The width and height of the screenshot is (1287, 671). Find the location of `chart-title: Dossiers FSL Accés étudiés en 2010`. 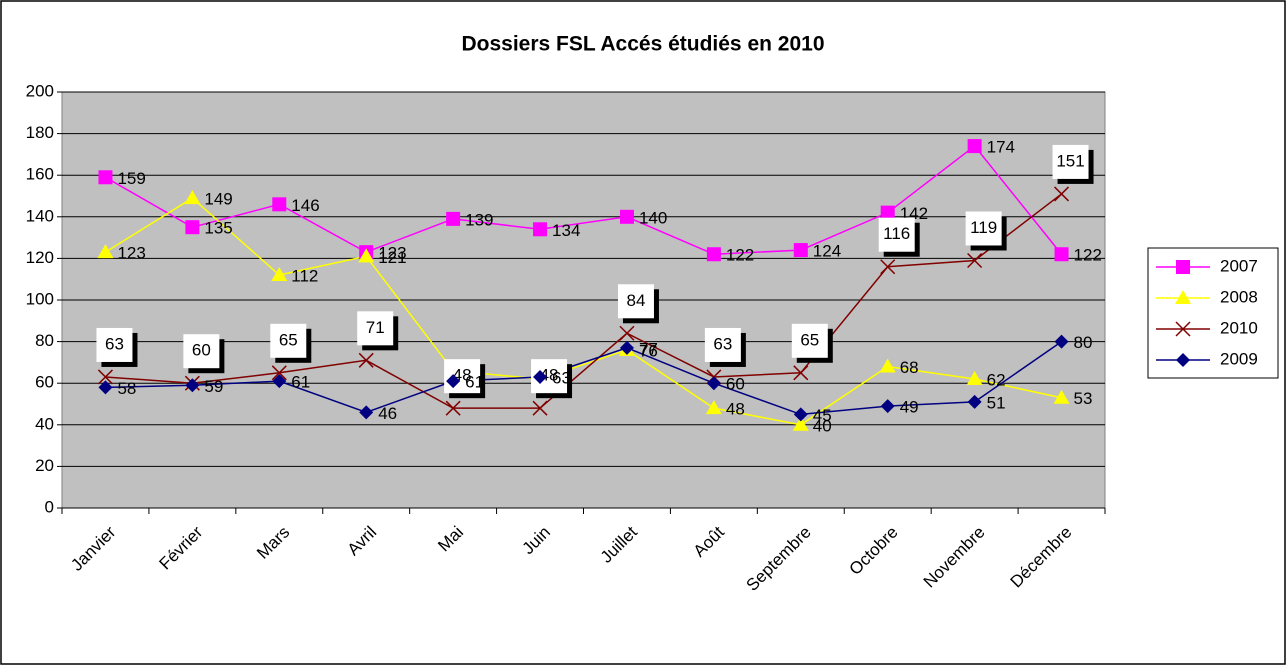

chart-title: Dossiers FSL Accés étudiés en 2010 is located at coordinates (642, 44).